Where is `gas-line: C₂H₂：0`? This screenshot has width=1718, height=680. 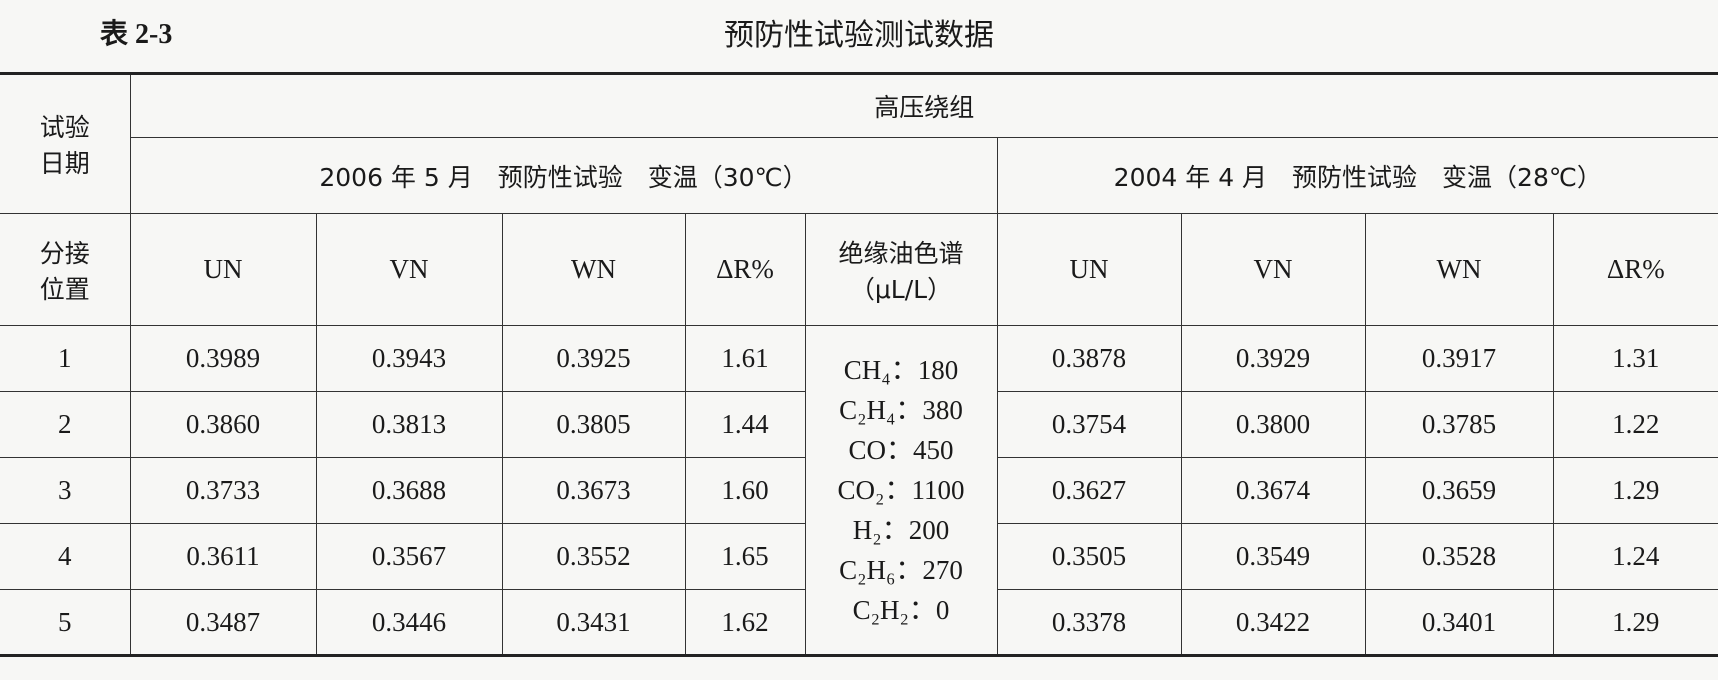 gas-line: C₂H₂：0 is located at coordinates (901, 610).